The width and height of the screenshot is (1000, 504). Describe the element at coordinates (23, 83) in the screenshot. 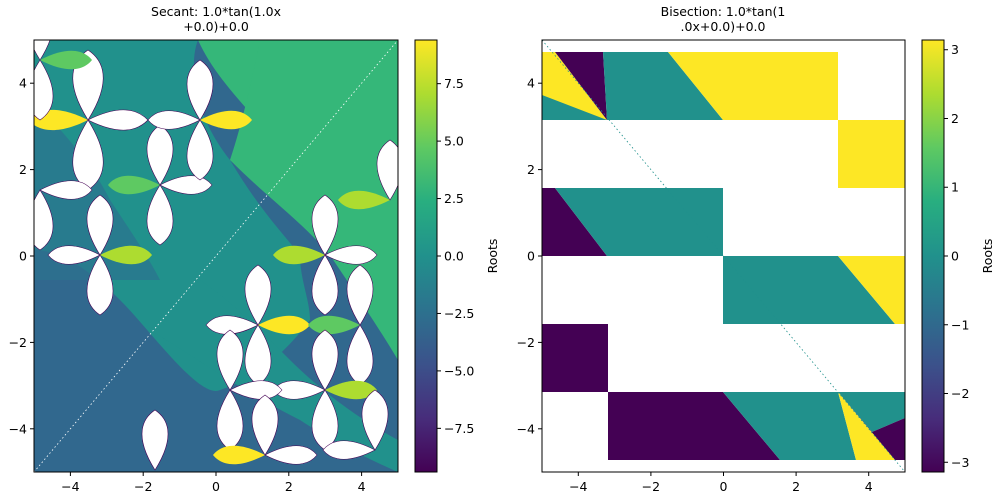

I see `secant-ytick-label: 4` at that location.